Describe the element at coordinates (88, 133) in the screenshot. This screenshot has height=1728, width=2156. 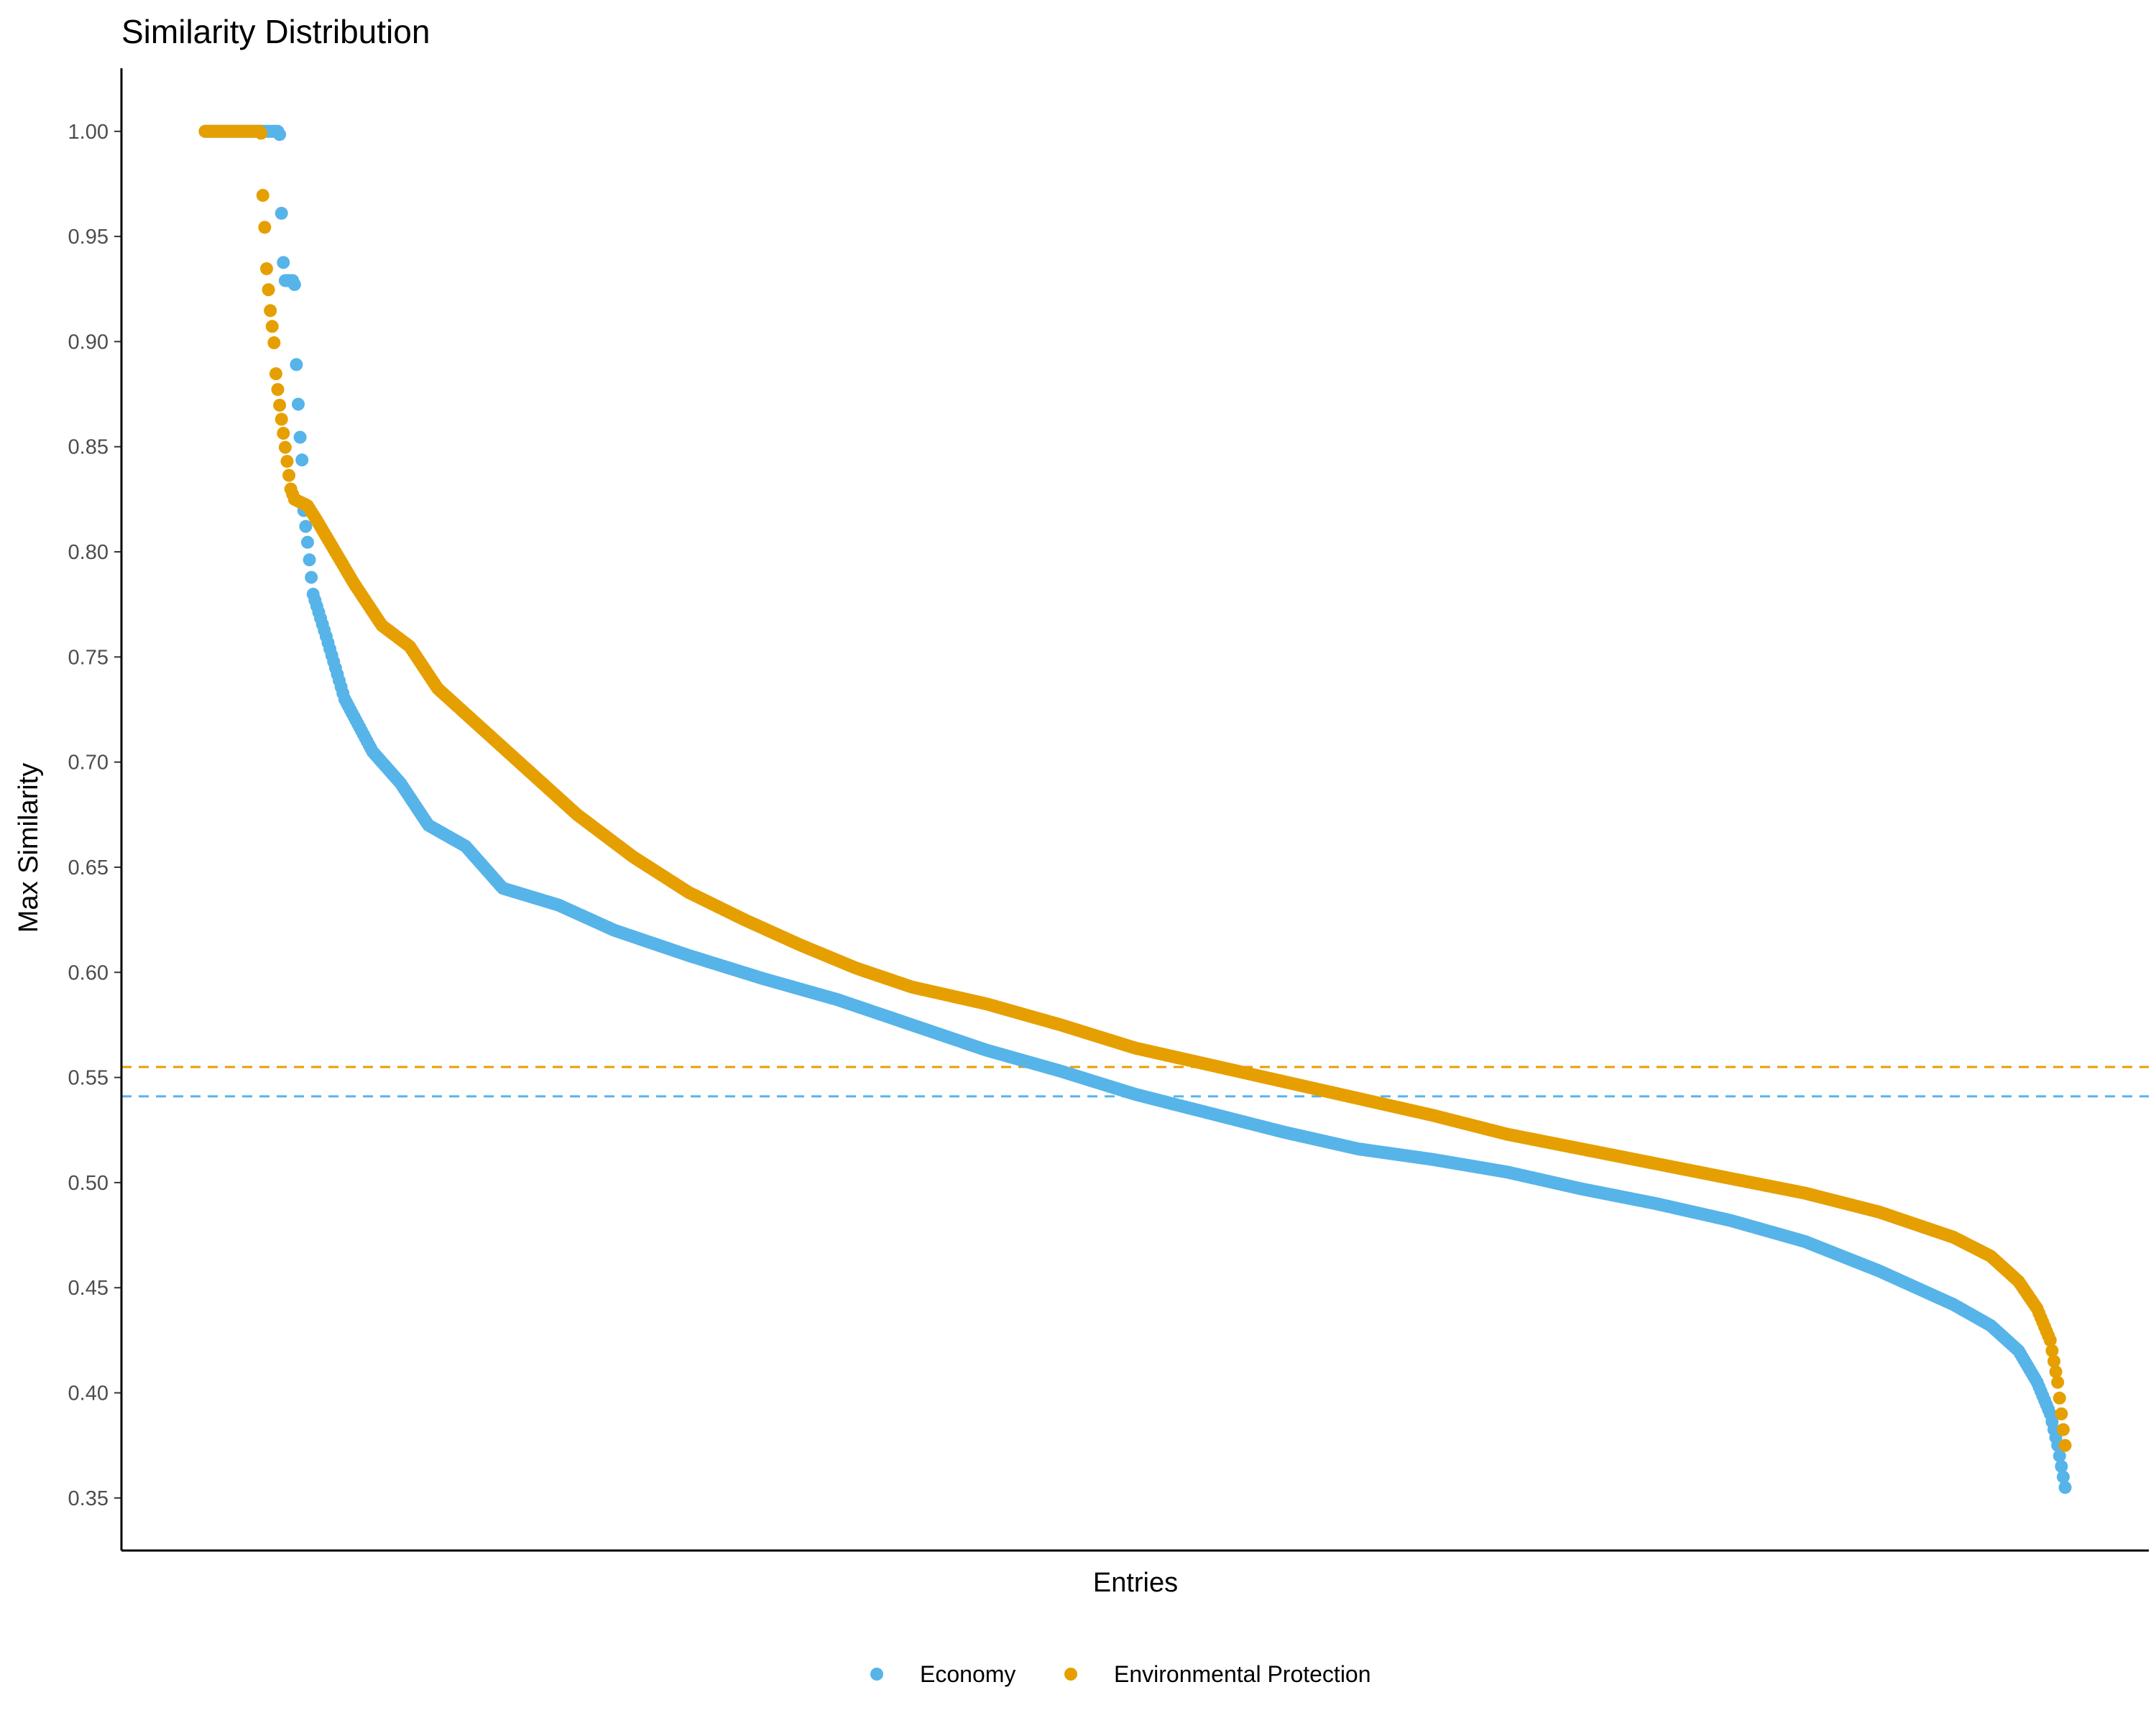
I see `y-tick-label: 1.00` at that location.